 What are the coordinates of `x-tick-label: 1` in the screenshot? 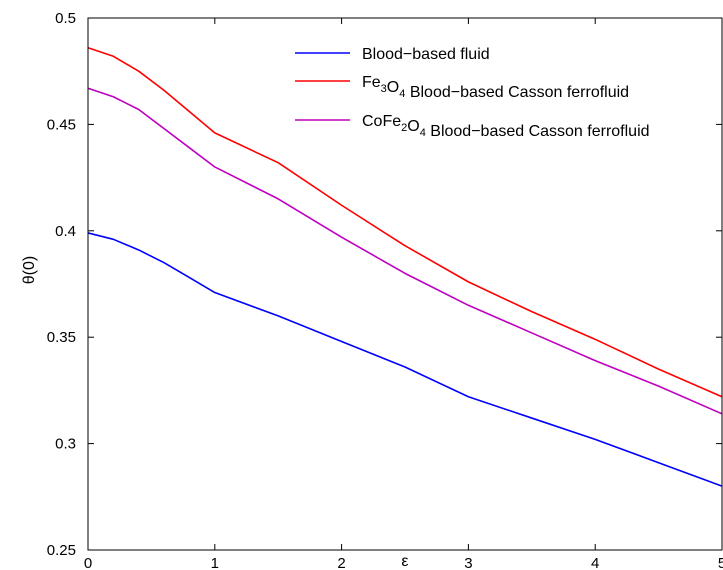 It's located at (215, 562).